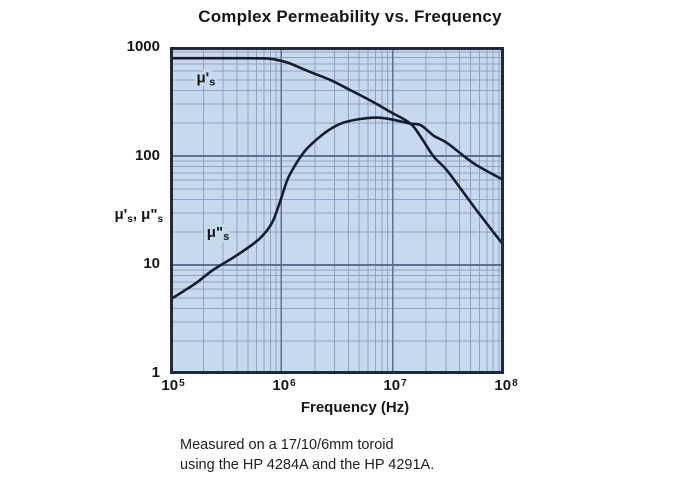 This screenshot has width=700, height=477. I want to click on caption-line-1: Measured on a 17/10/6mm toroid, so click(287, 445).